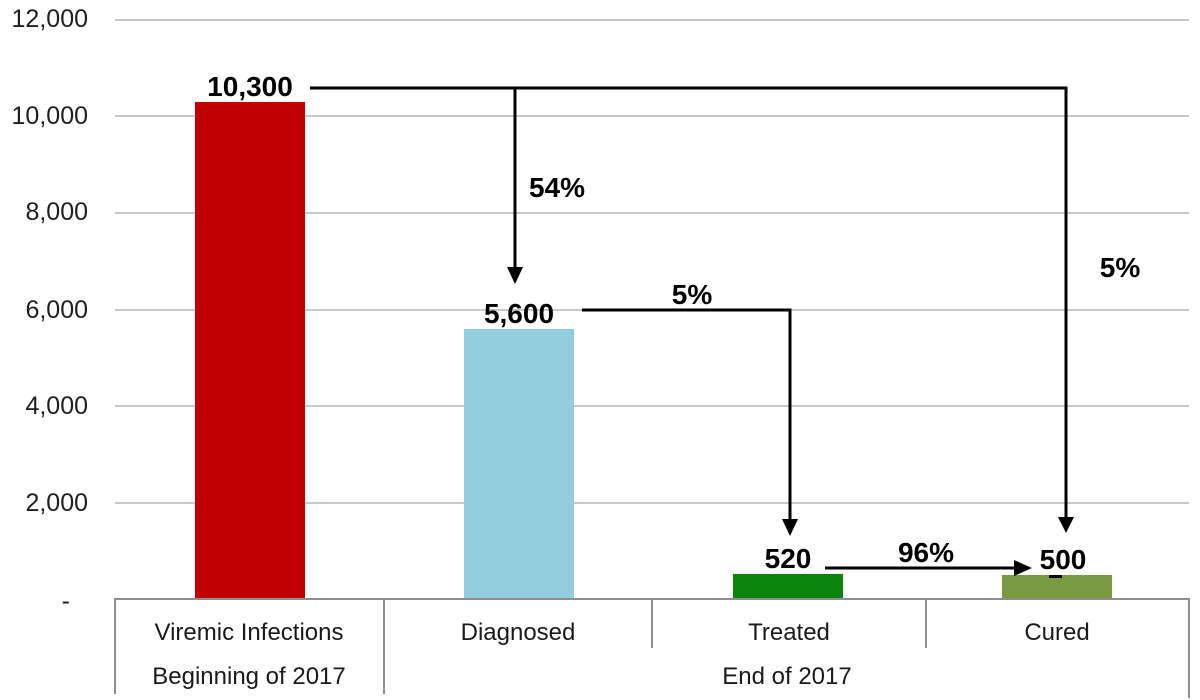 Image resolution: width=1200 pixels, height=700 pixels. I want to click on divider-beginning-end, so click(384, 646).